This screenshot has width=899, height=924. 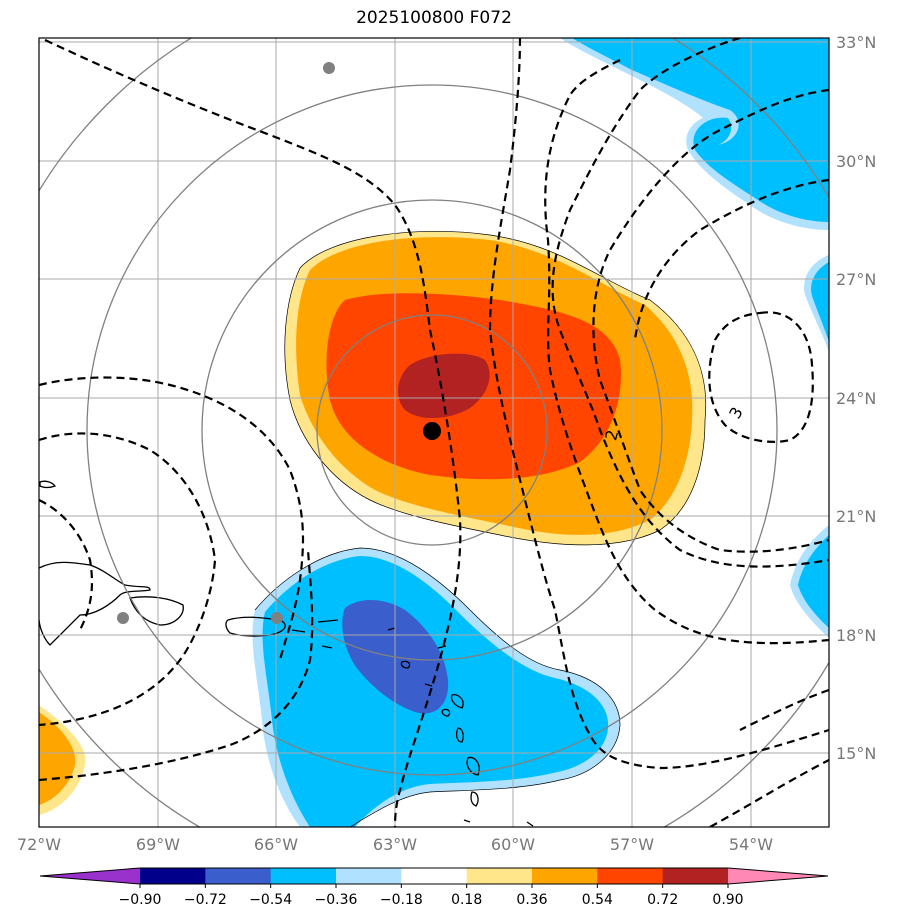 What do you see at coordinates (329, 68) in the screenshot?
I see `grey-marker-north` at bounding box center [329, 68].